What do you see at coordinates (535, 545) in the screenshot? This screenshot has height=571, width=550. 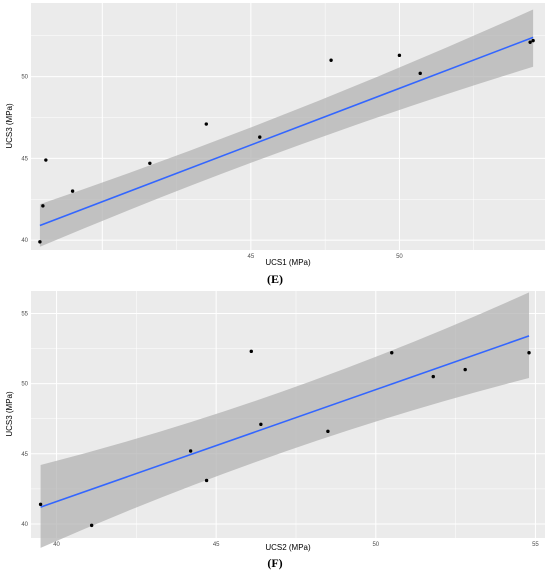 I see `x-tick-label: 55` at bounding box center [535, 545].